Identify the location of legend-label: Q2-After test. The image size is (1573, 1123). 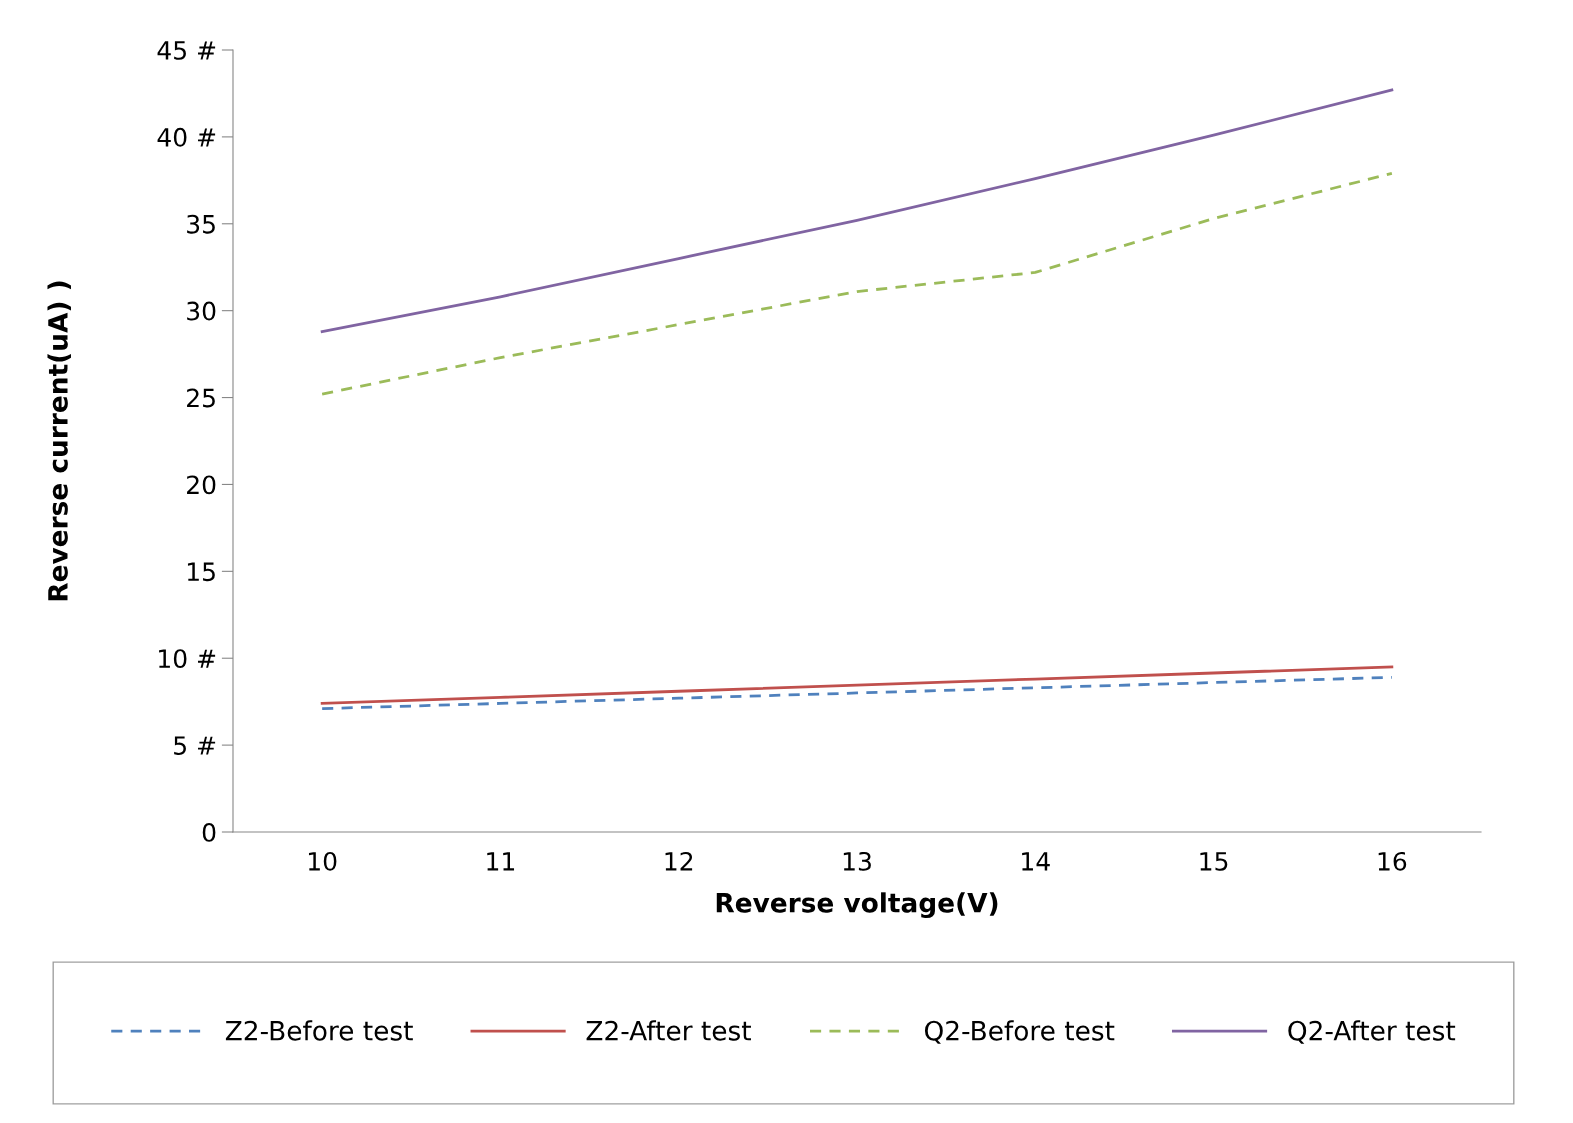
(1372, 1032).